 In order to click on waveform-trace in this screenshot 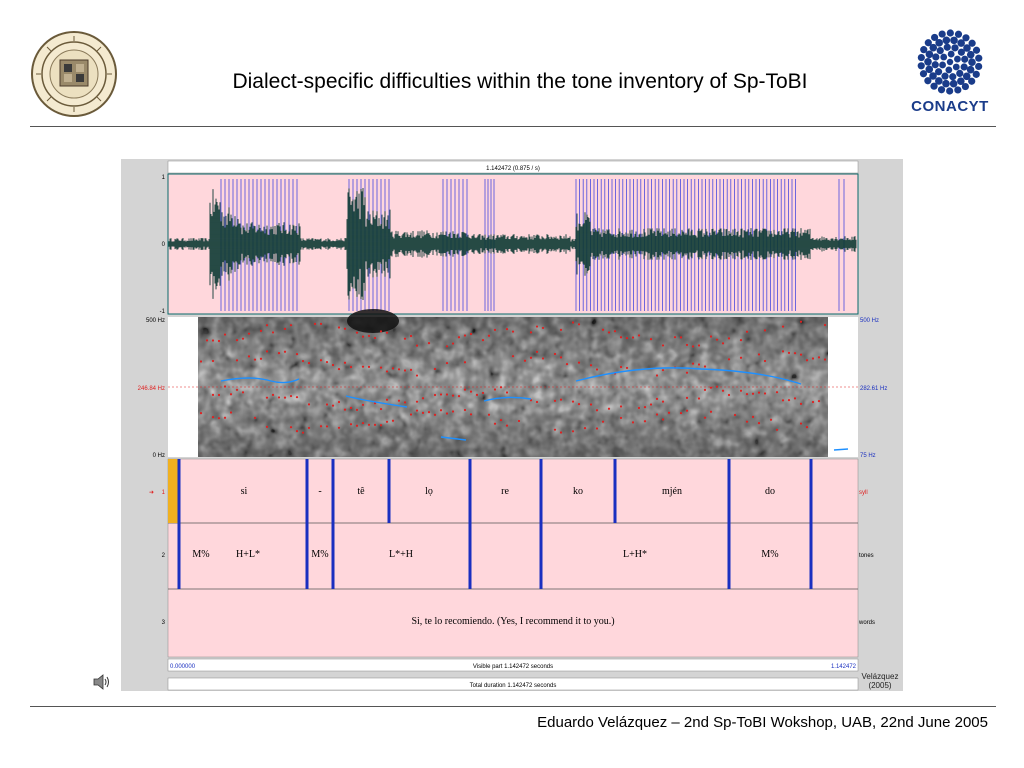, I will do `click(512, 244)`.